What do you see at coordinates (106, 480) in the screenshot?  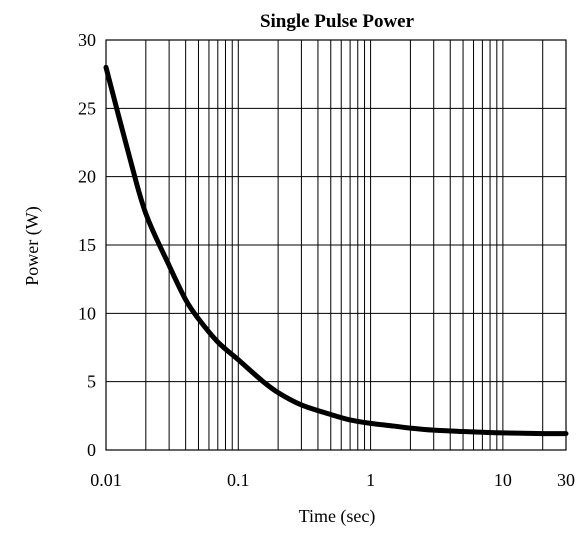 I see `x-tick-label: 0.01` at bounding box center [106, 480].